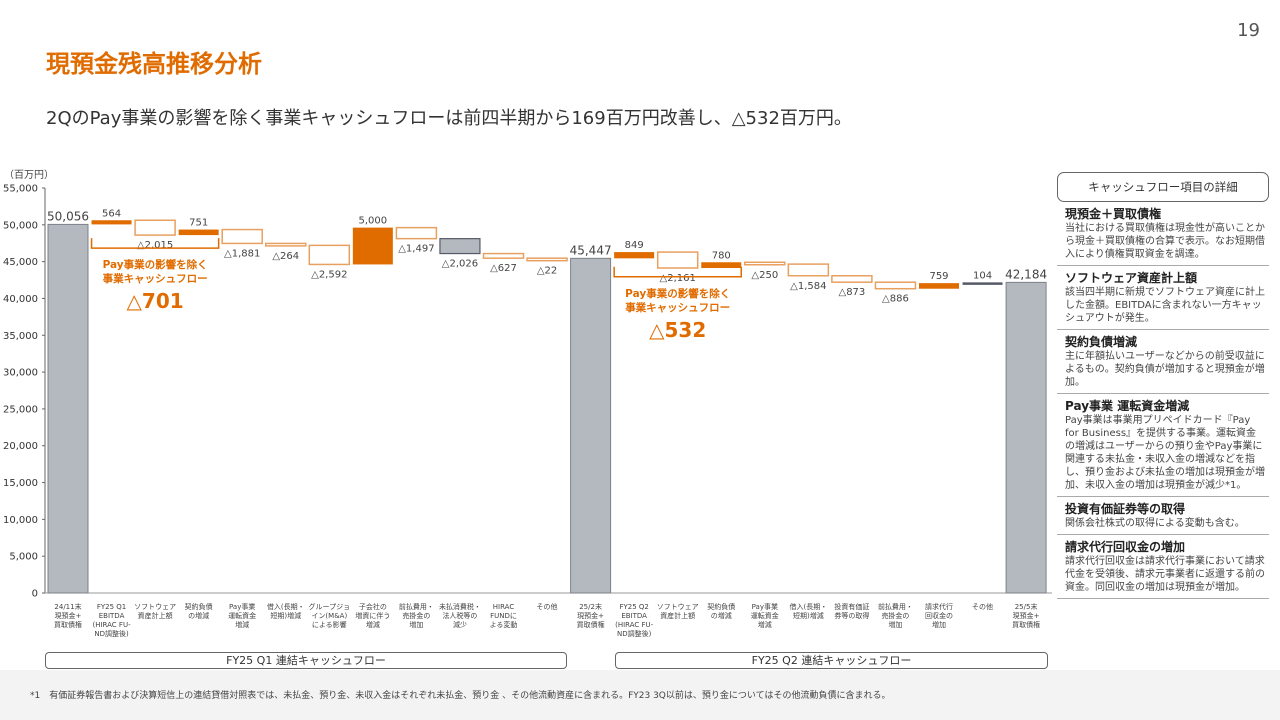 The height and width of the screenshot is (720, 1280). What do you see at coordinates (634, 245) in the screenshot?
I see `data-label: 849` at bounding box center [634, 245].